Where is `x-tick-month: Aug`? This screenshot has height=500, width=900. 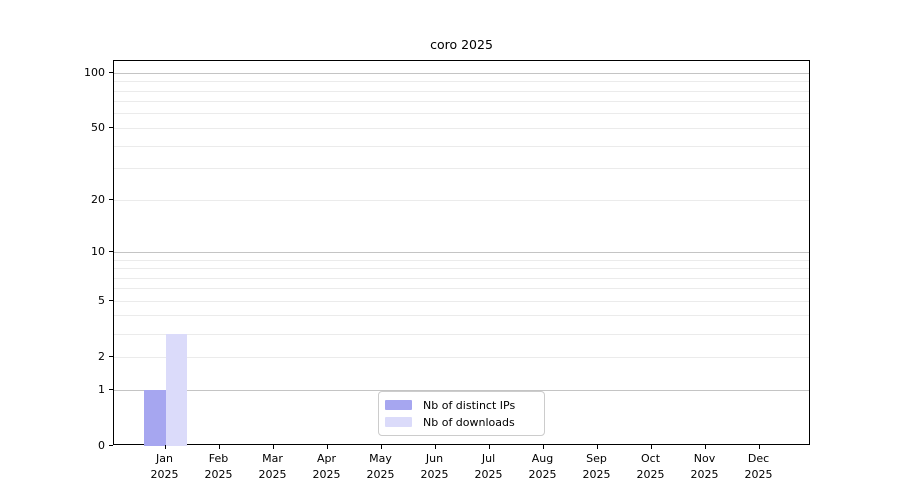 x-tick-month: Aug is located at coordinates (542, 458).